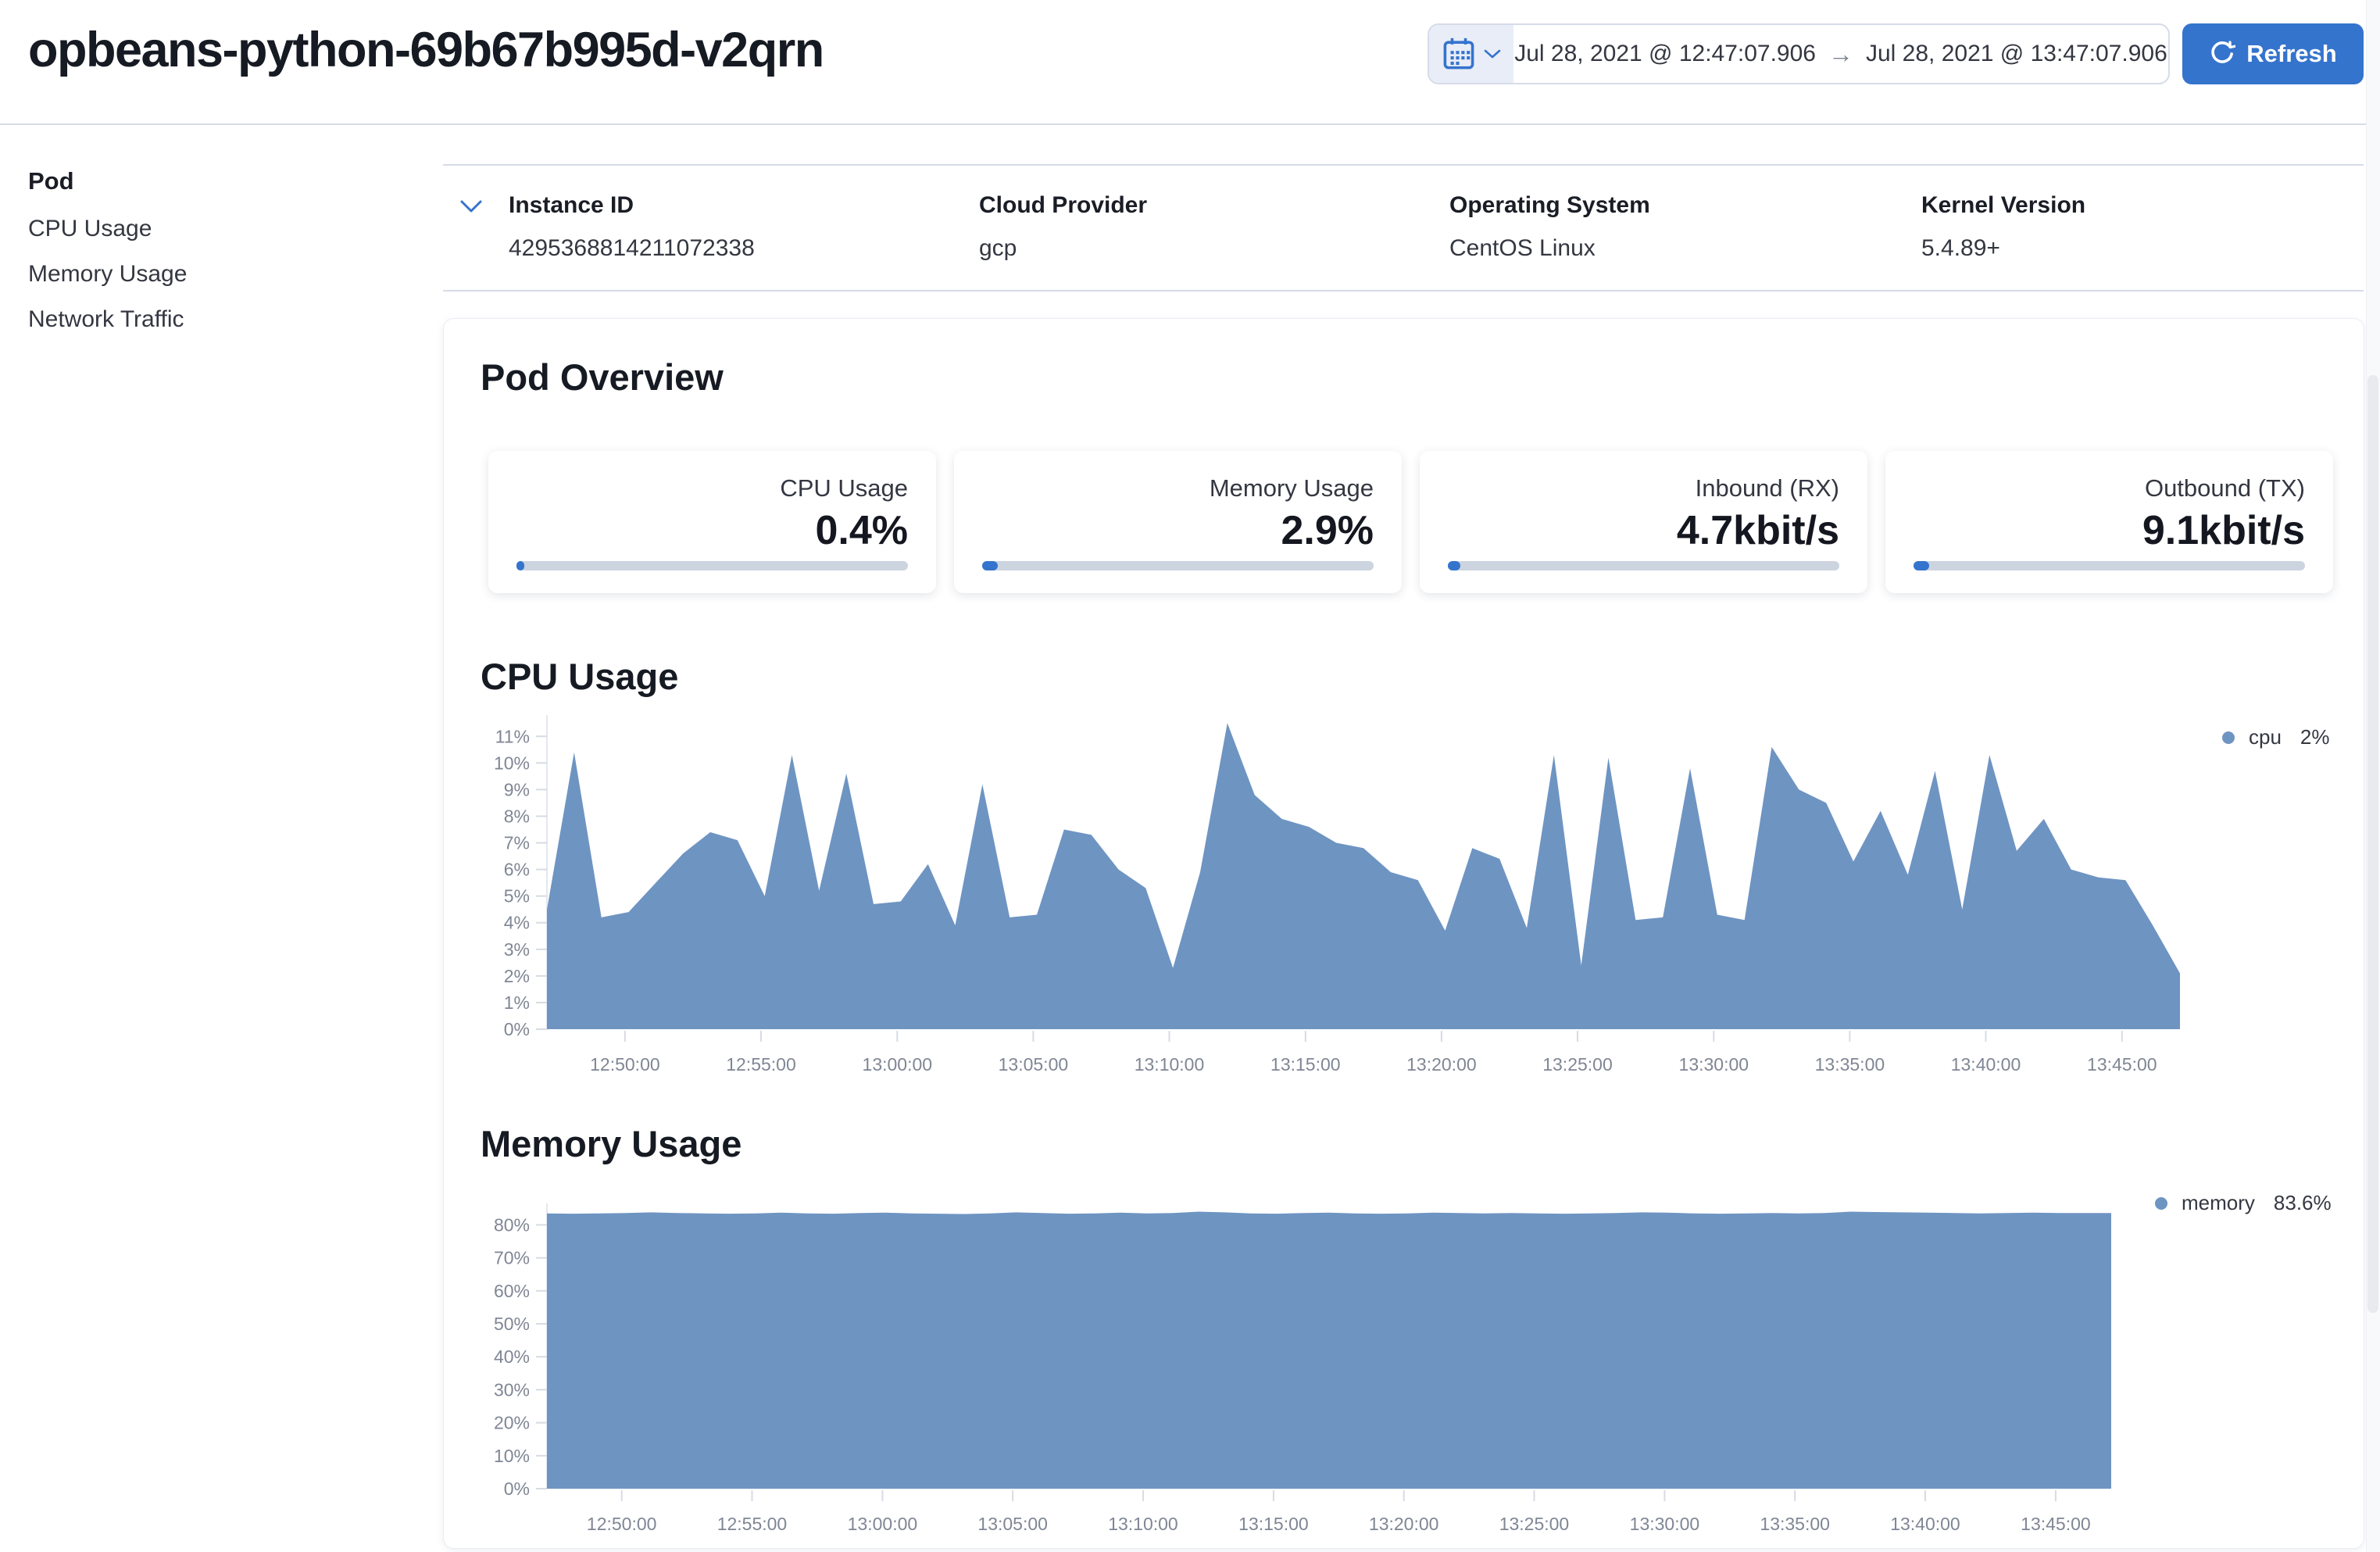  I want to click on metric-card-label: Outbound (TX), so click(2224, 488).